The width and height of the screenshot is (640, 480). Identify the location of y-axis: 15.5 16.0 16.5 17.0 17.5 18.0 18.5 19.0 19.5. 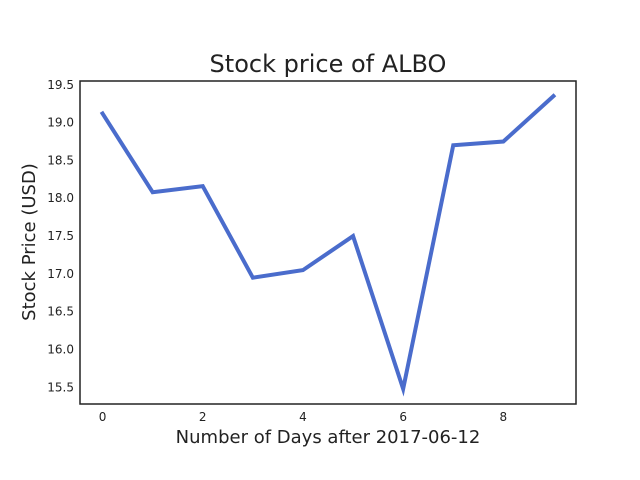
(60, 236).